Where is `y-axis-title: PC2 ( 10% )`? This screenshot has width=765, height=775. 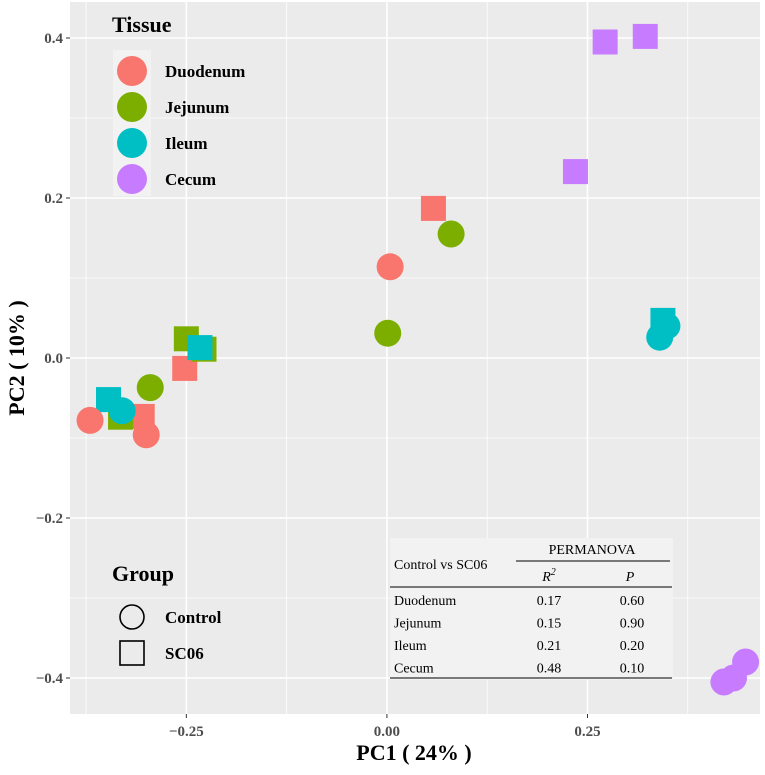
y-axis-title: PC2 ( 10% ) is located at coordinates (16, 357).